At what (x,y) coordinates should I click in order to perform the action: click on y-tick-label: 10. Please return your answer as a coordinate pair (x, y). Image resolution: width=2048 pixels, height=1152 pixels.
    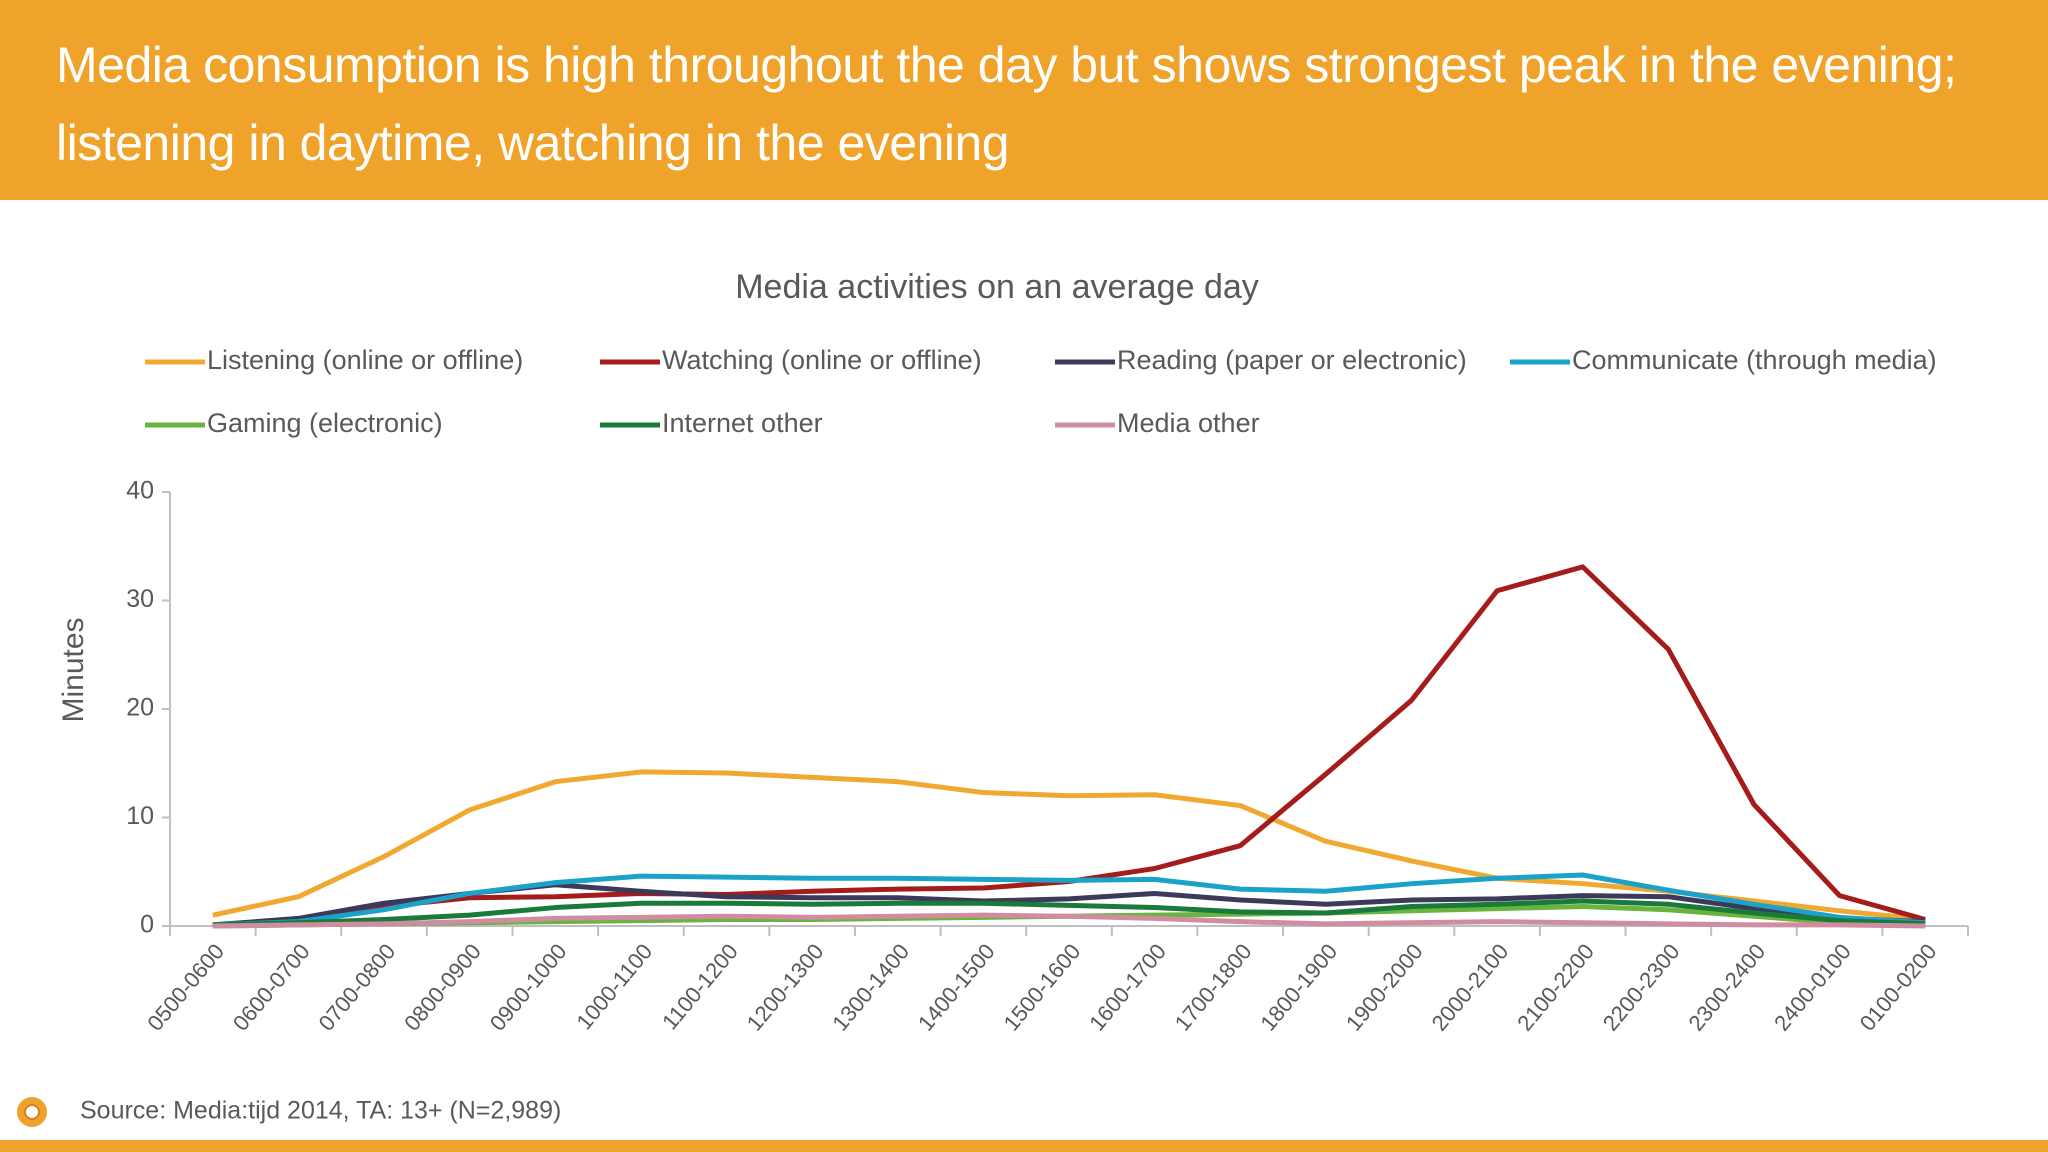
    Looking at the image, I should click on (140, 816).